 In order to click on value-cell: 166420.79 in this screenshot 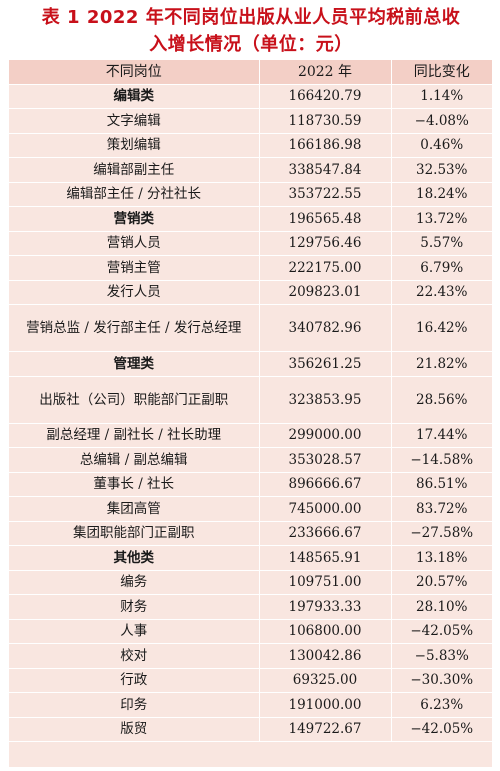, I will do `click(325, 96)`.